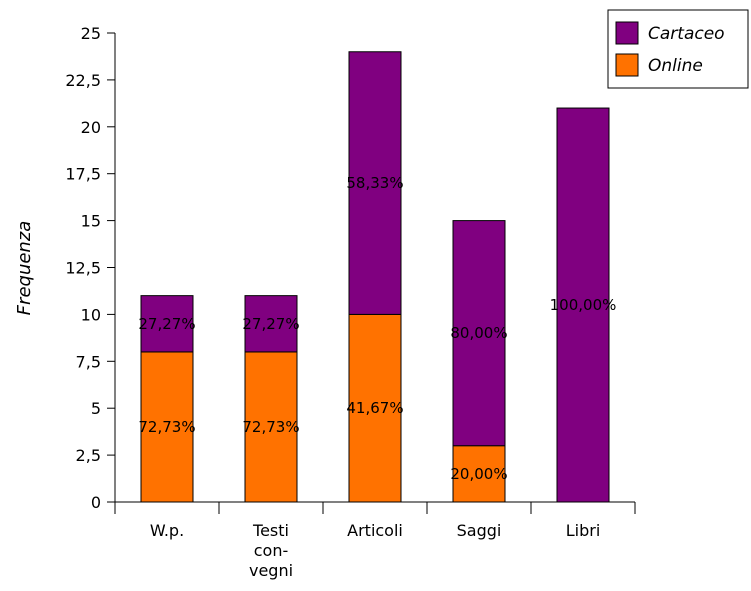 This screenshot has width=751, height=591. What do you see at coordinates (479, 530) in the screenshot?
I see `x-category-label: Saggi` at bounding box center [479, 530].